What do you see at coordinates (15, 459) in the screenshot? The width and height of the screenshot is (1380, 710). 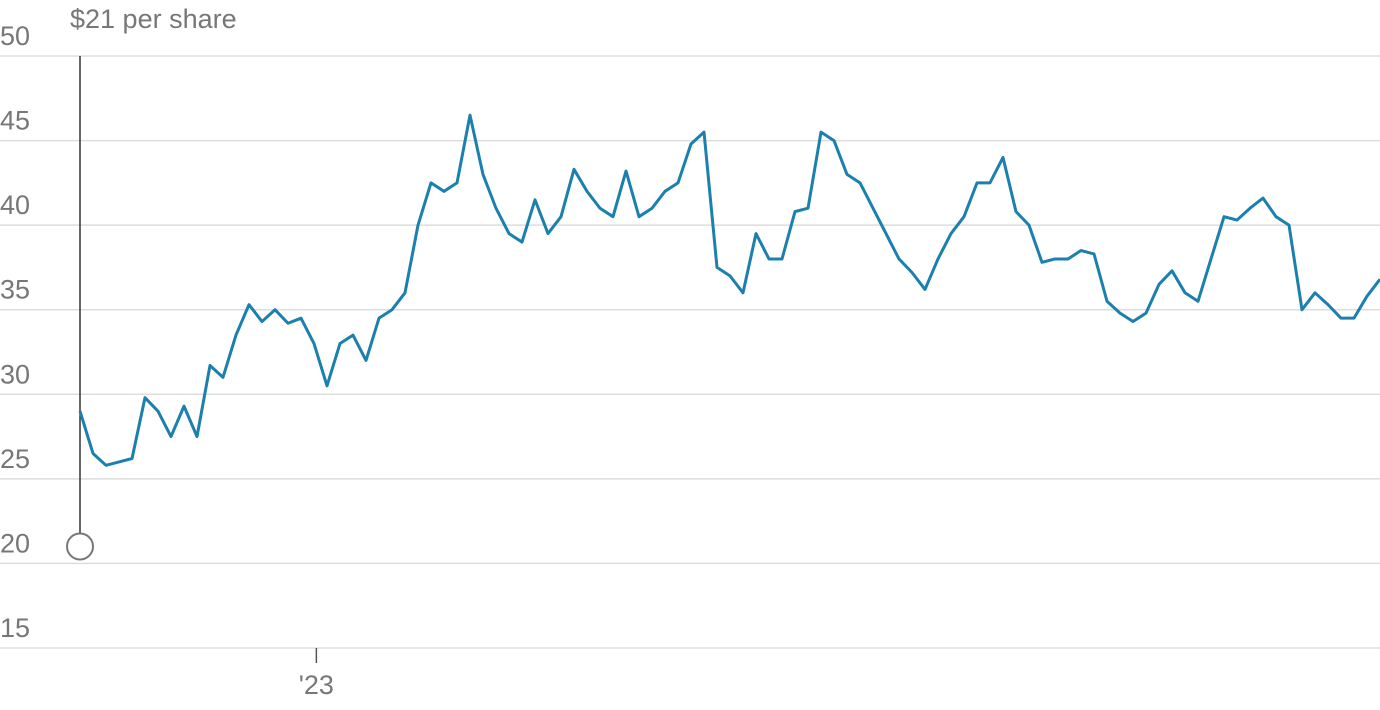 I see `y-tick-label: 25` at bounding box center [15, 459].